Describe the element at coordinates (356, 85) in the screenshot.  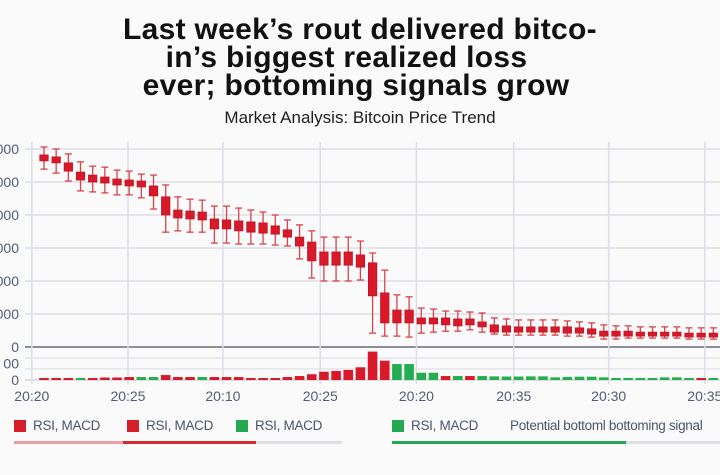
I see `chart-title-line-3: ever; bottoming signals grow` at that location.